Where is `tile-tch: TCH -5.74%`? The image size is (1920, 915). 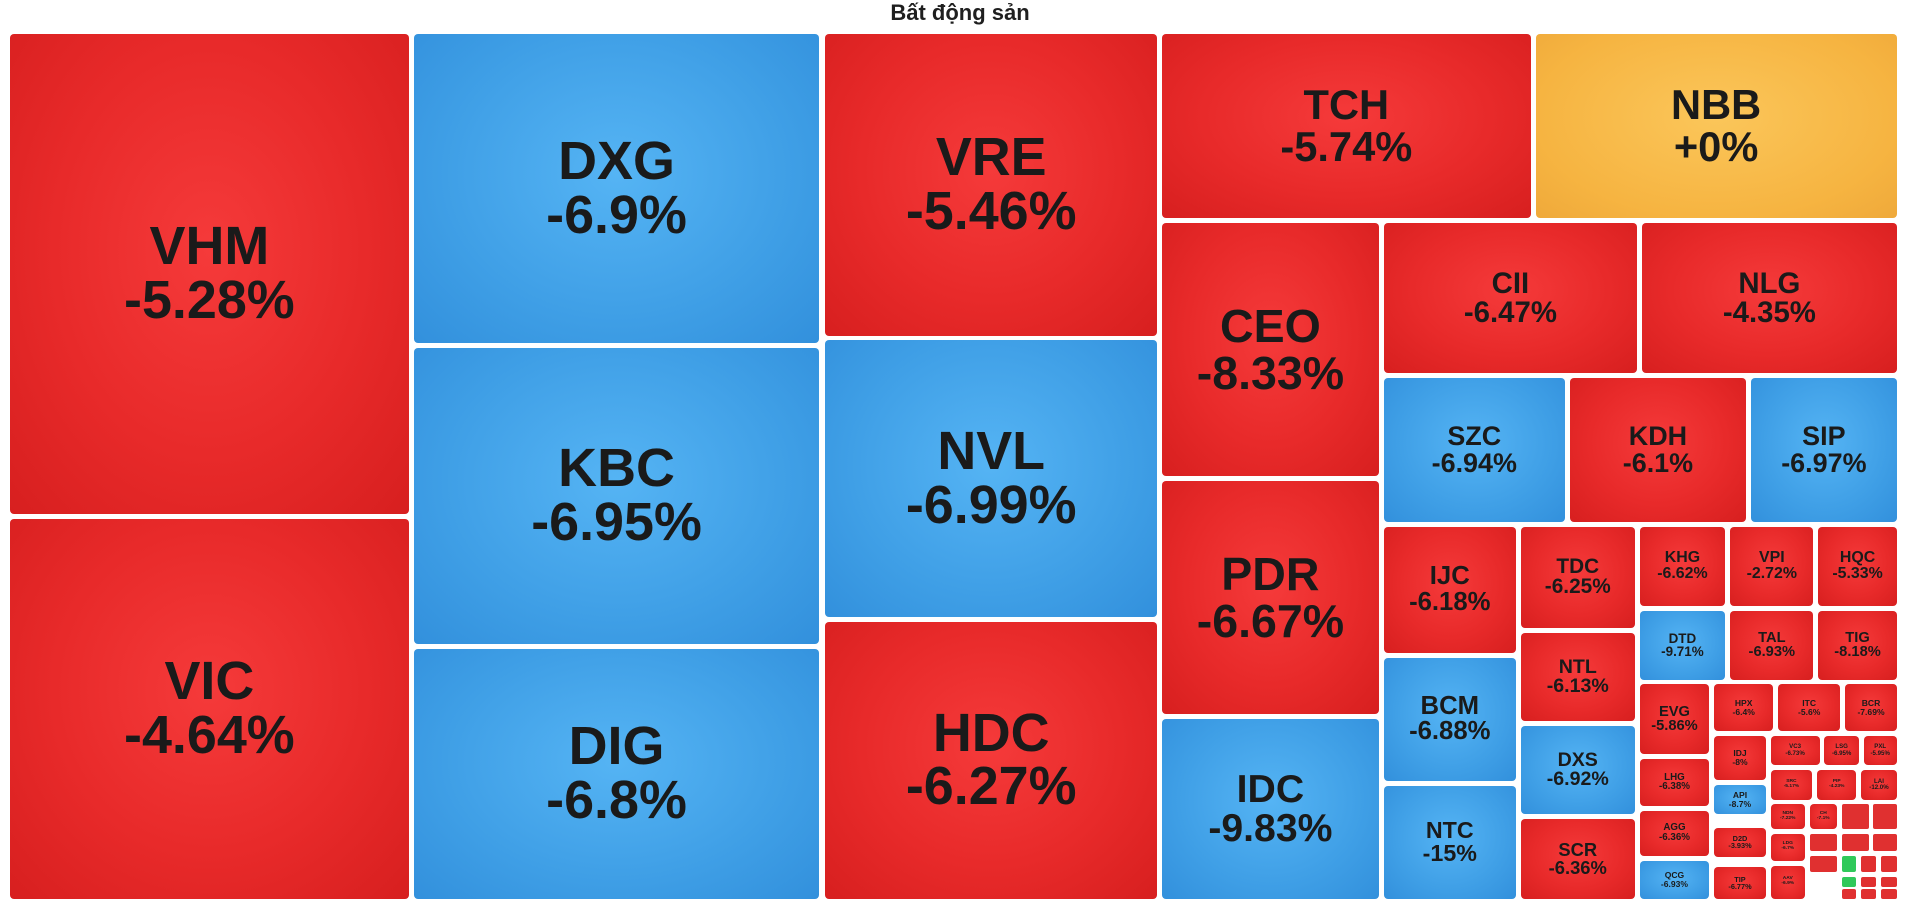
tile-tch: TCH -5.74% is located at coordinates (1346, 126).